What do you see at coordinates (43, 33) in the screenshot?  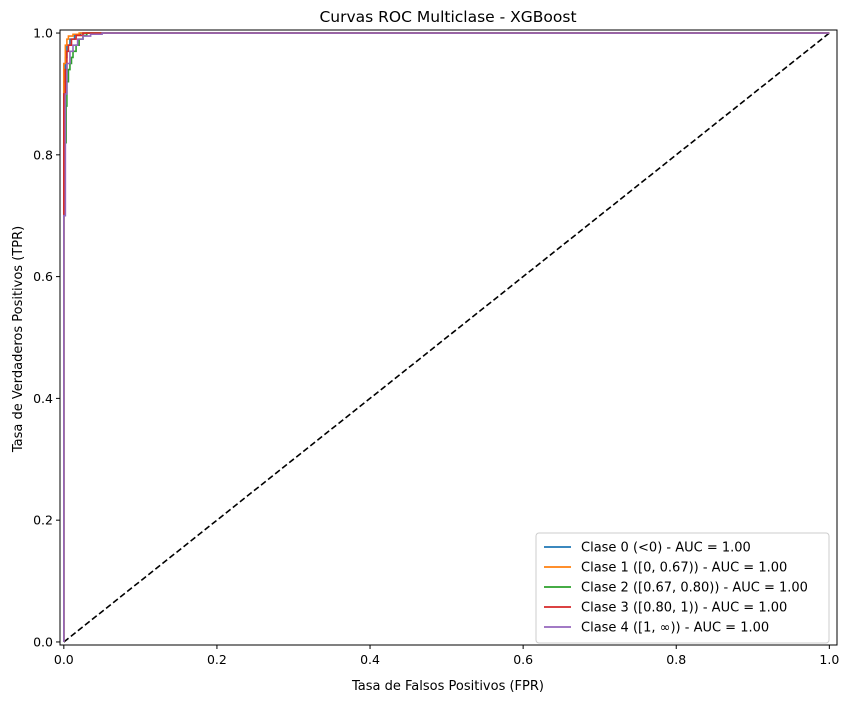 I see `y-tick-label: 1.0` at bounding box center [43, 33].